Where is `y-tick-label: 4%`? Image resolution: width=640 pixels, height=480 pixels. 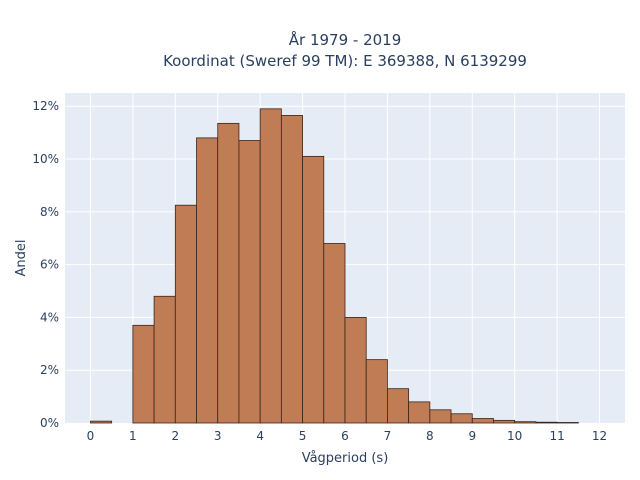 y-tick-label: 4% is located at coordinates (49, 317).